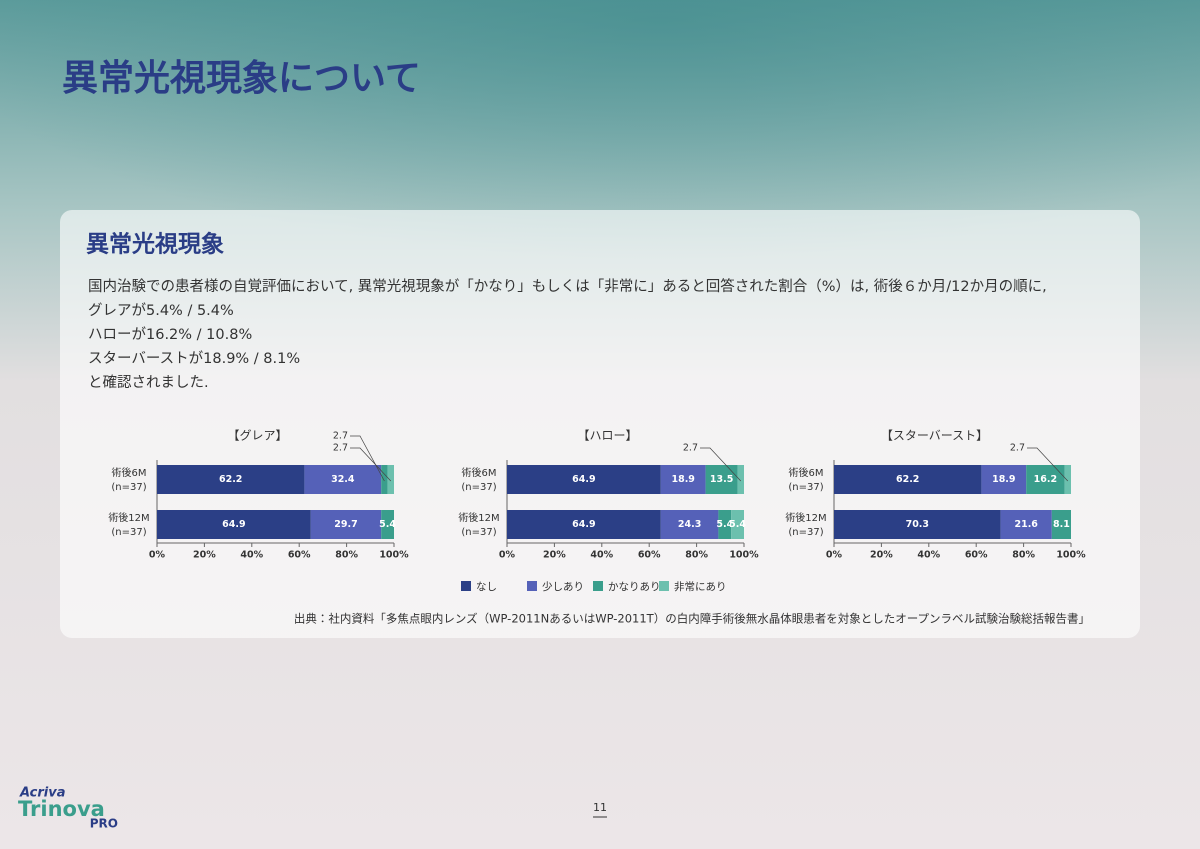 The width and height of the screenshot is (1200, 849). Describe the element at coordinates (634, 587) in the screenshot. I see `legend-label: かなりあり` at that location.